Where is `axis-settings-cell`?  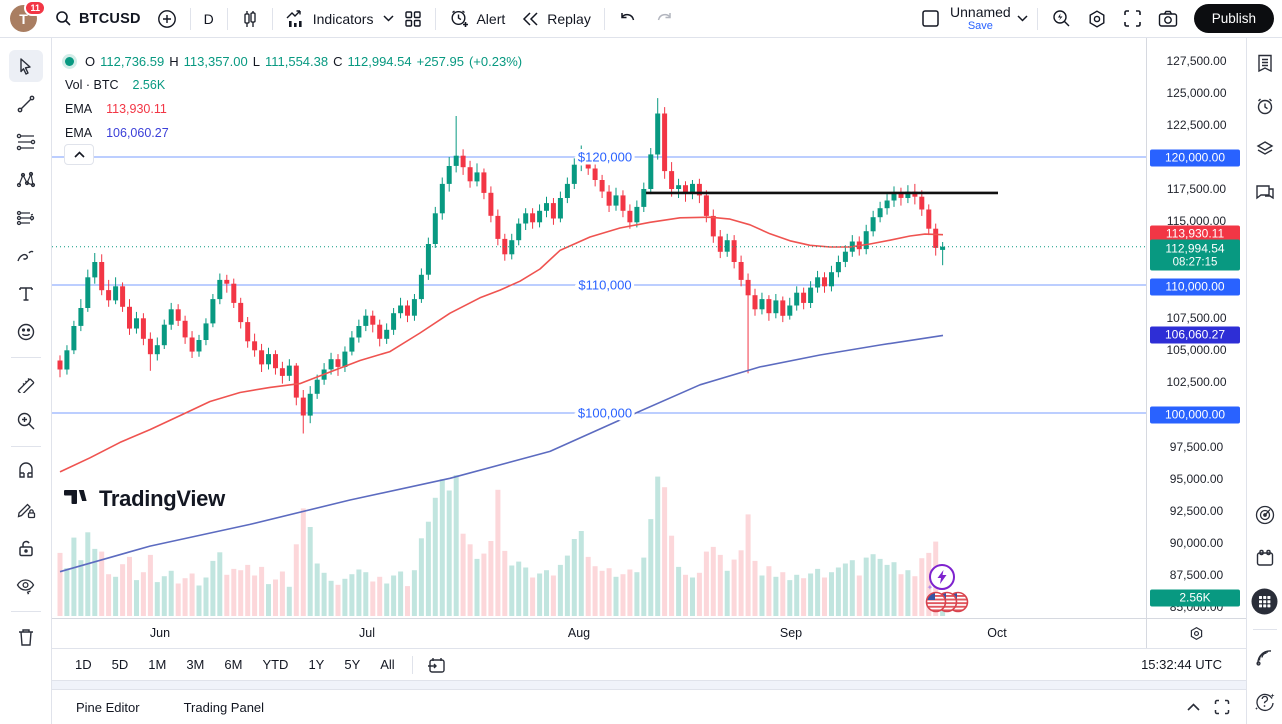 axis-settings-cell is located at coordinates (1196, 633).